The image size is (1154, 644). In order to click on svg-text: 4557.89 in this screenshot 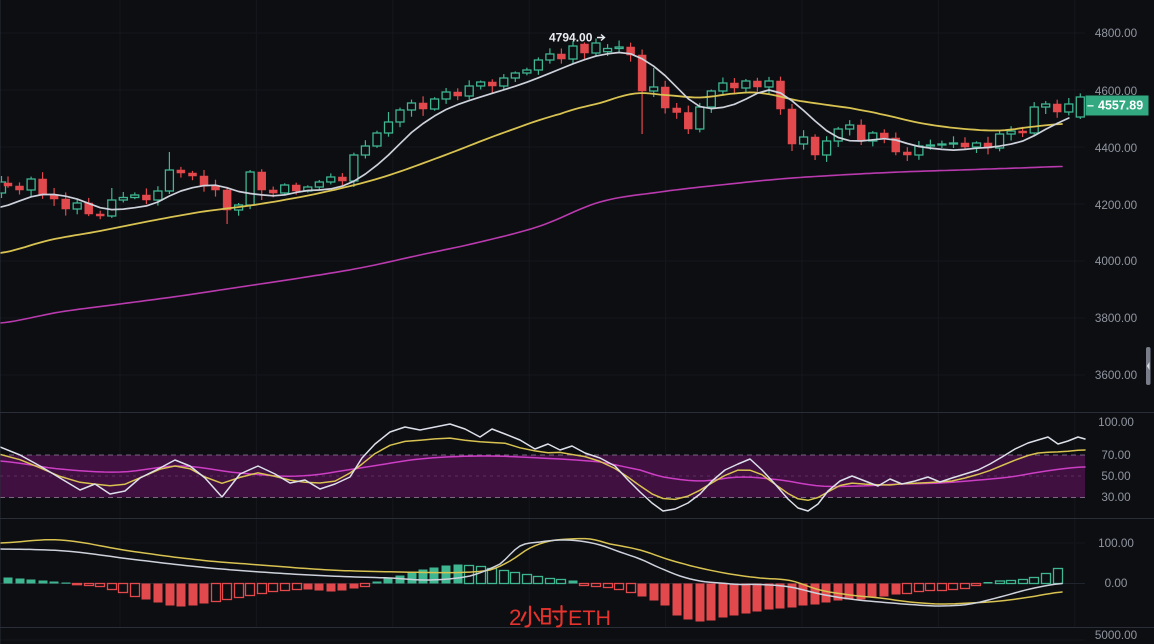, I will do `click(1120, 106)`.